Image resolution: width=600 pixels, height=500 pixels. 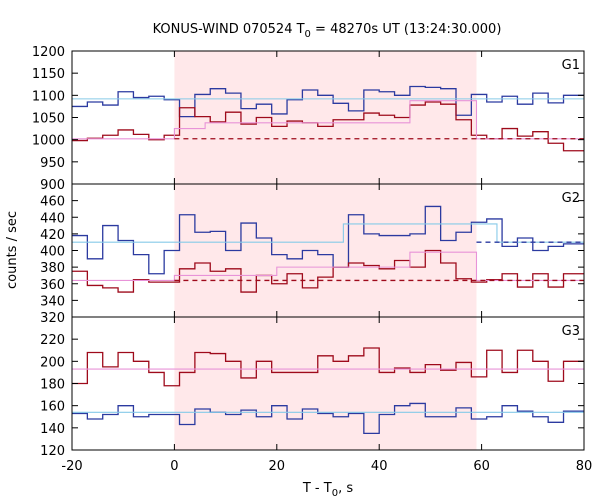 I want to click on y-tick-label: 360, so click(x=52, y=285).